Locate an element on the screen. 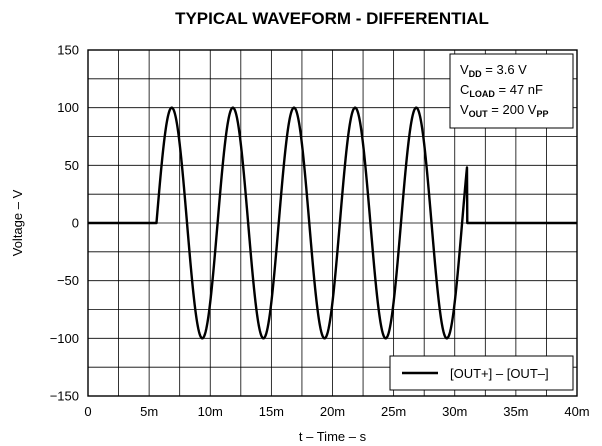 The image size is (602, 446). x-axis-label: t – Time – s is located at coordinates (333, 436).